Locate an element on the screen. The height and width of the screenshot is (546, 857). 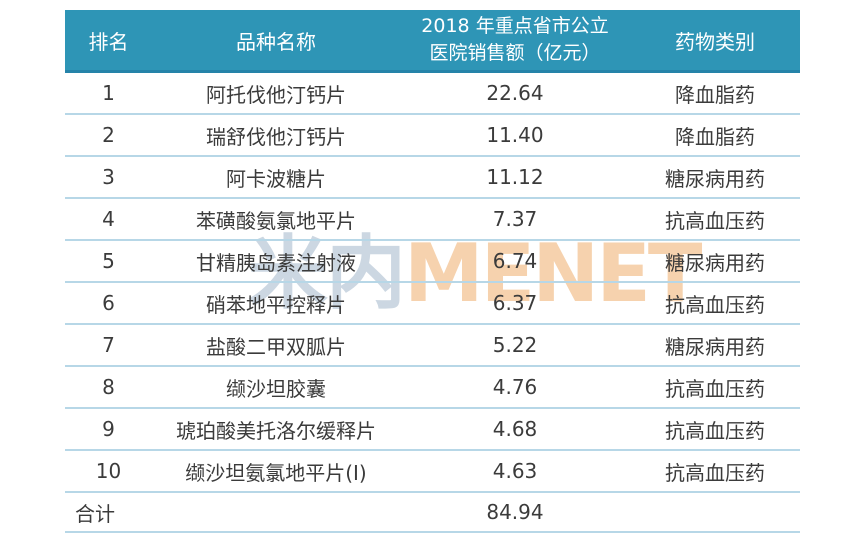
total-label-cell: 合计 is located at coordinates (95, 513).